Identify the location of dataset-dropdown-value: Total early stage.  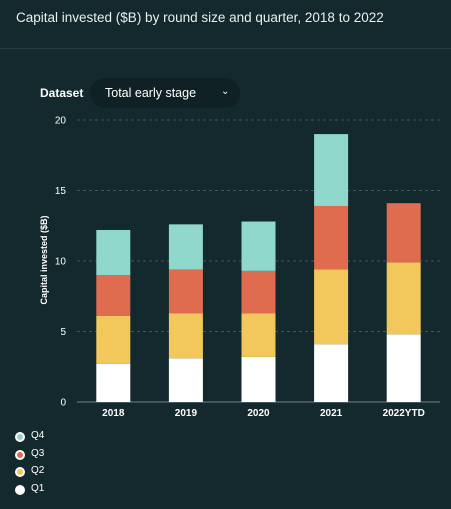
(151, 93).